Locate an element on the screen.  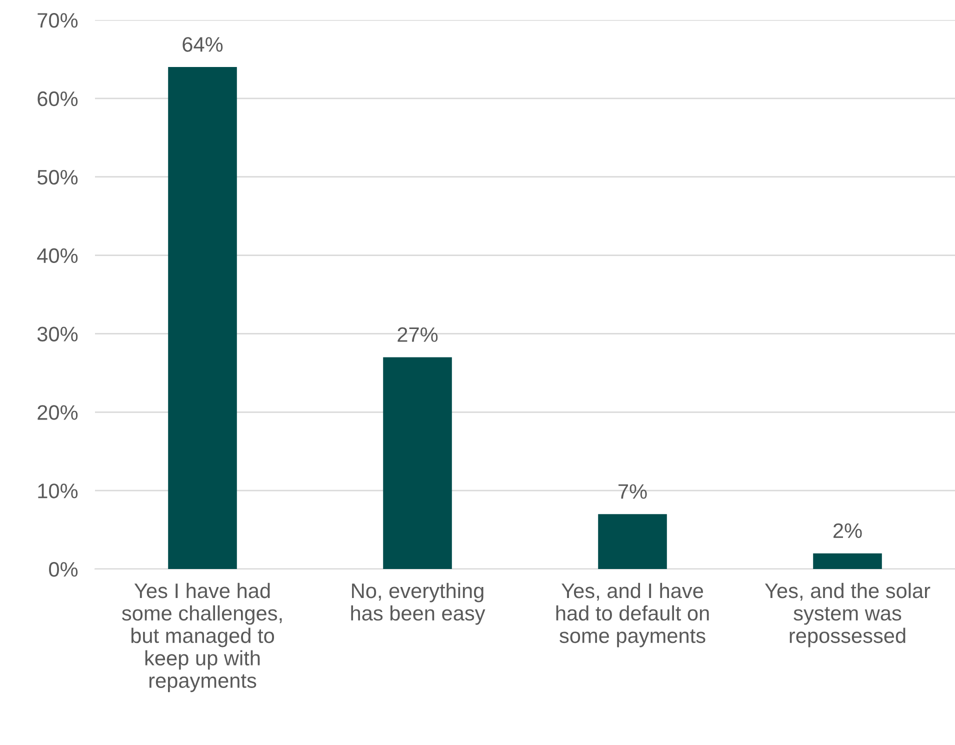
y-tick-label: 40% is located at coordinates (57, 256).